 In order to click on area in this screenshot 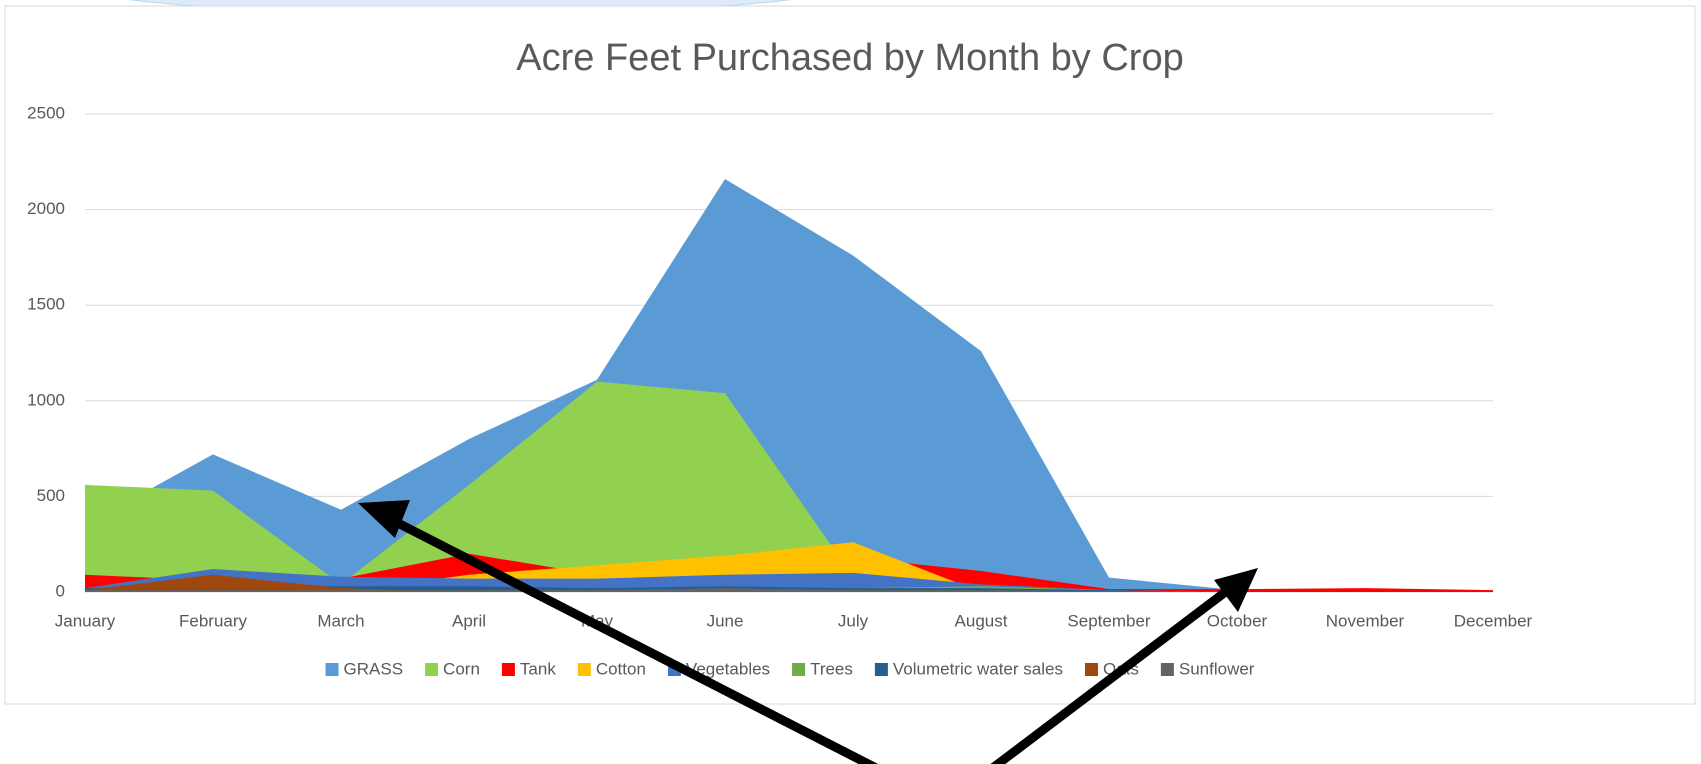, I will do `click(789, 590)`.